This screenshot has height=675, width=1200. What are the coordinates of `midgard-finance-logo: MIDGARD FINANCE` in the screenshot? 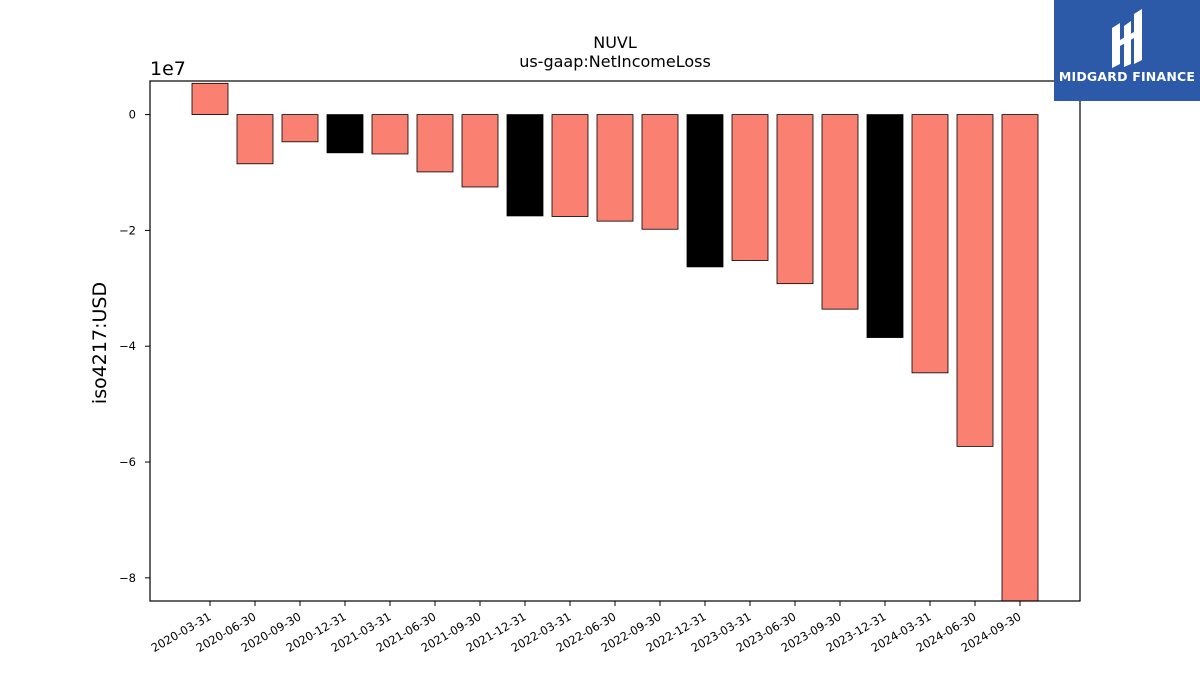 It's located at (1127, 50).